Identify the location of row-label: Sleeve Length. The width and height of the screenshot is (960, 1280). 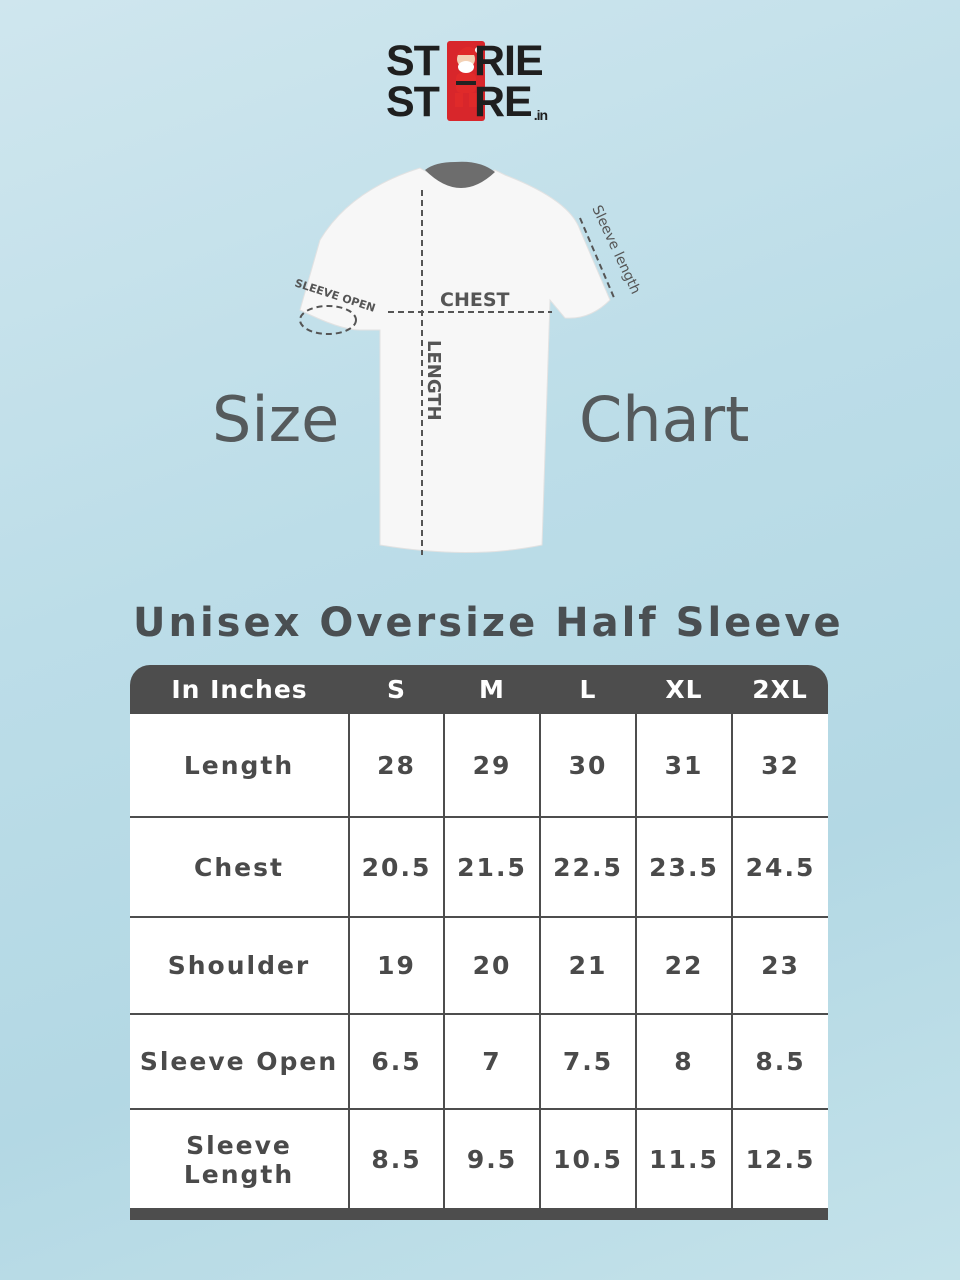
(240, 1159).